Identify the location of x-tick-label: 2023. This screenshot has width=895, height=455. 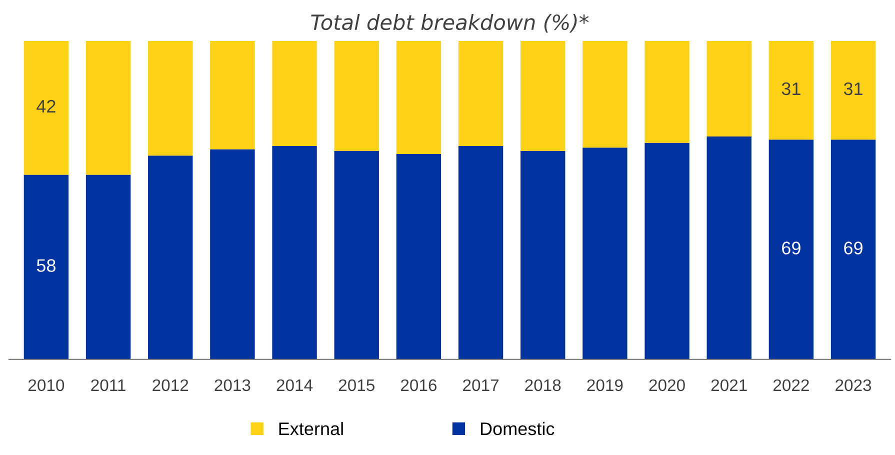
(854, 385).